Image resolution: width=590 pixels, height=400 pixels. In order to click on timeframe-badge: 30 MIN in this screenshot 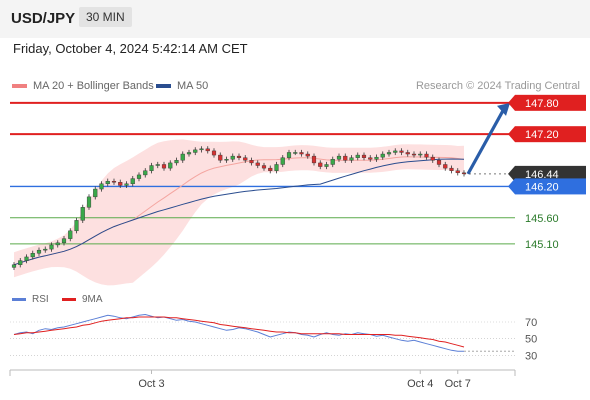, I will do `click(105, 17)`.